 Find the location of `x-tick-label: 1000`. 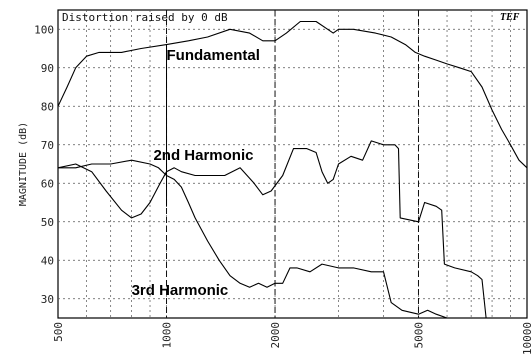

x-tick-label: 1000 is located at coordinates (167, 335).